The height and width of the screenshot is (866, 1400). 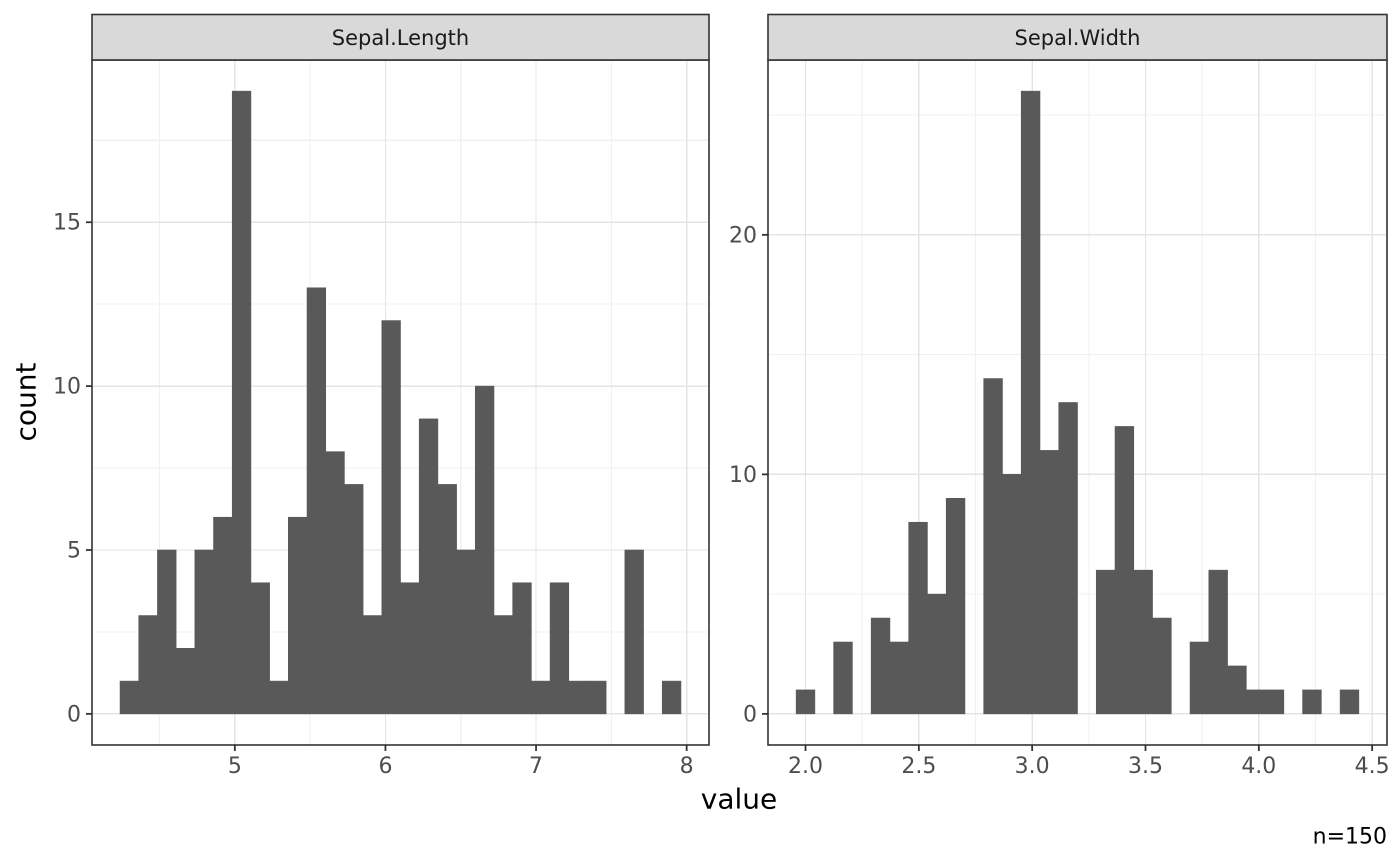 What do you see at coordinates (67, 223) in the screenshot?
I see `y-tick-label: 15` at bounding box center [67, 223].